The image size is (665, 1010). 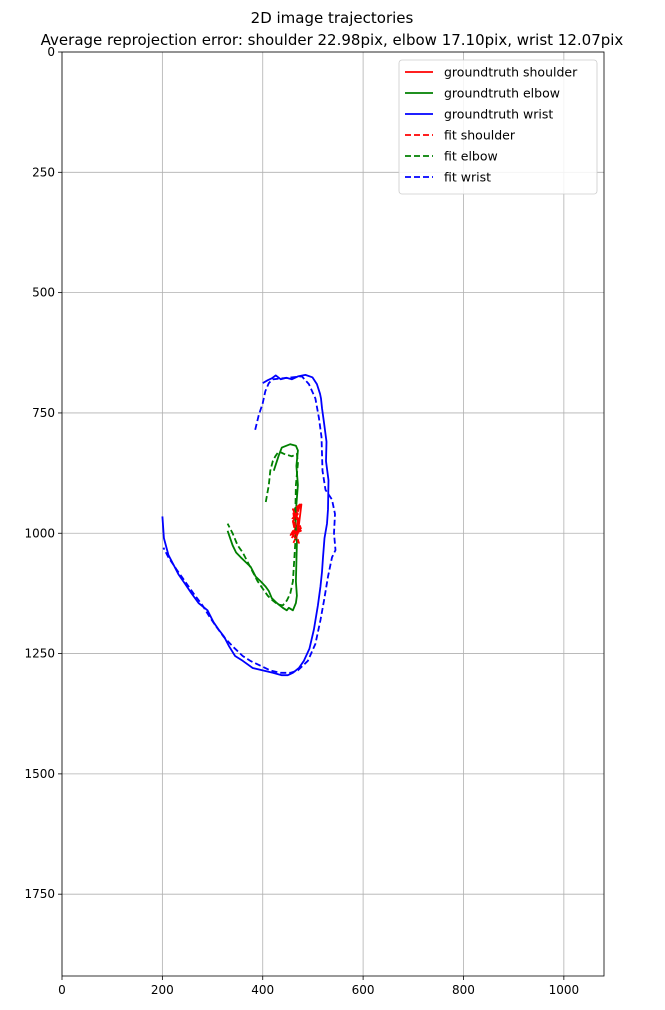 What do you see at coordinates (498, 114) in the screenshot?
I see `legend-entry-label: groundtruth wrist` at bounding box center [498, 114].